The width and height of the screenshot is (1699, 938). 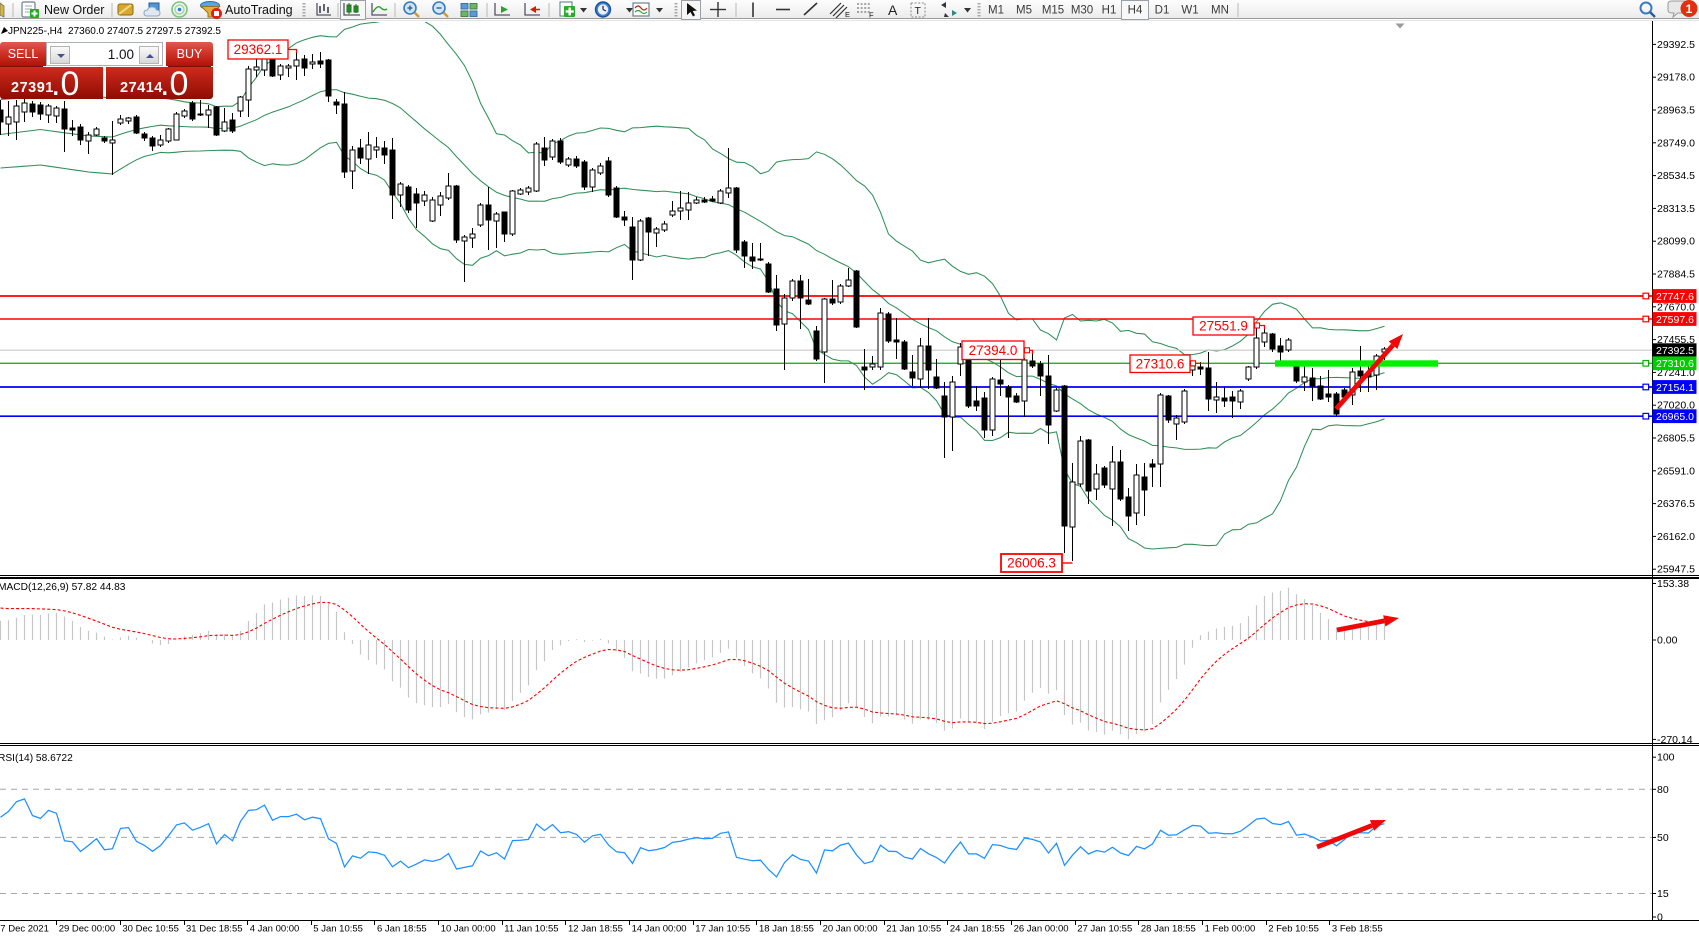 What do you see at coordinates (1135, 11) in the screenshot?
I see `svg-text: H4` at bounding box center [1135, 11].